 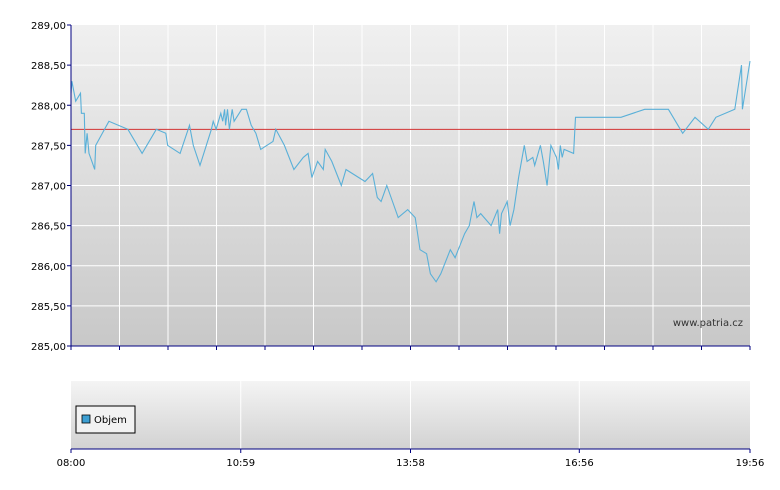 What do you see at coordinates (86, 419) in the screenshot?
I see `legend-swatch` at bounding box center [86, 419].